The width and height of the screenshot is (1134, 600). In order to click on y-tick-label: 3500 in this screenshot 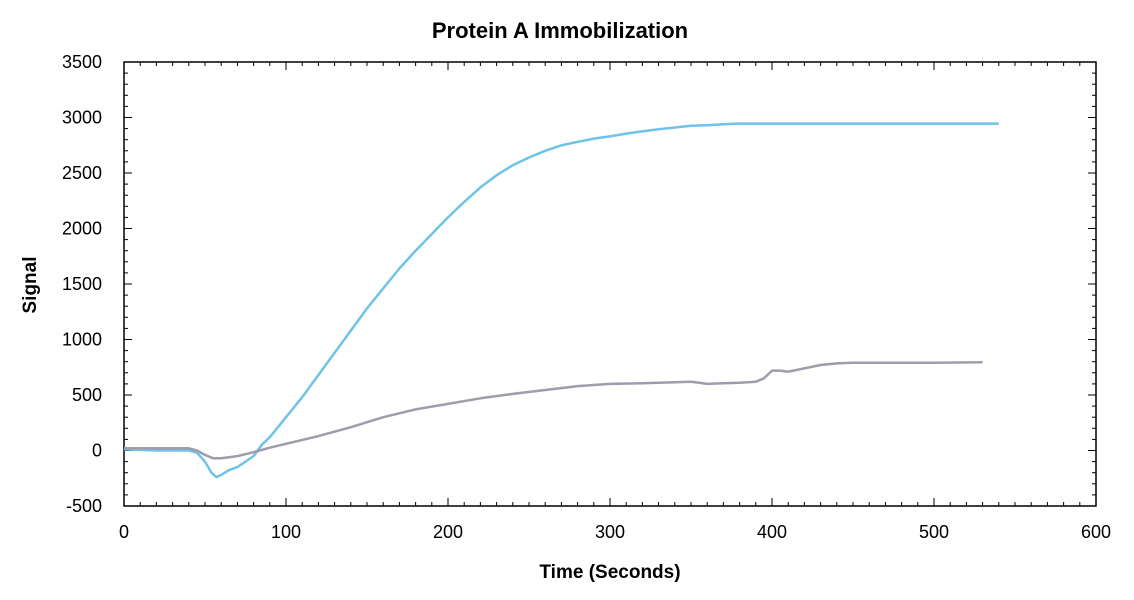, I will do `click(82, 62)`.